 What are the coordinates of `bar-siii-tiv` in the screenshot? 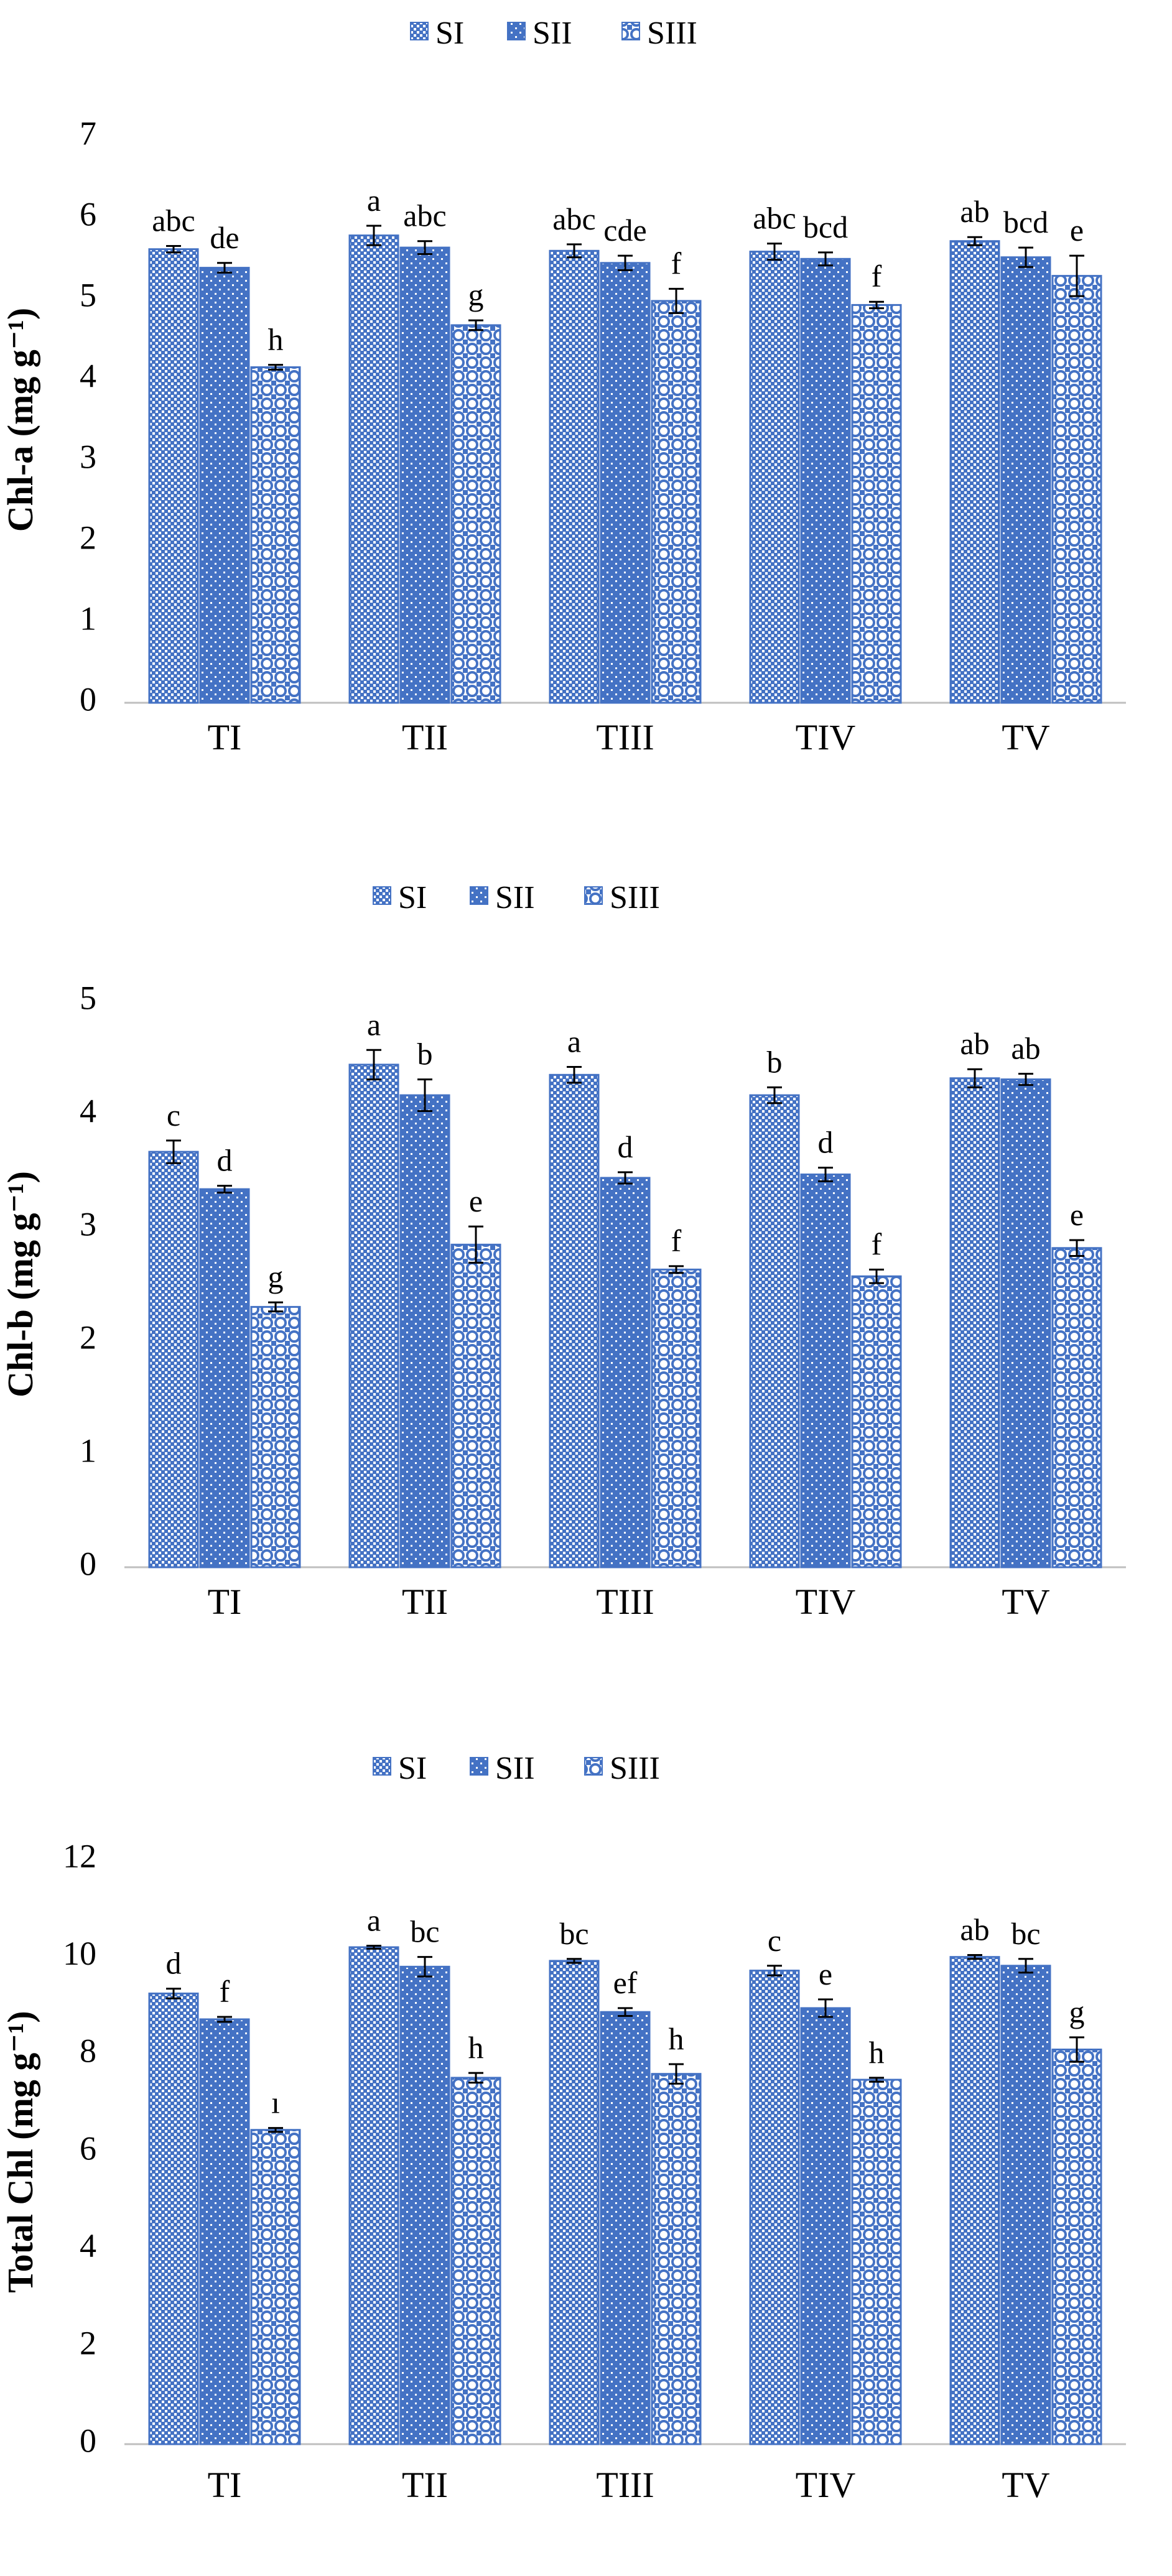 It's located at (876, 504).